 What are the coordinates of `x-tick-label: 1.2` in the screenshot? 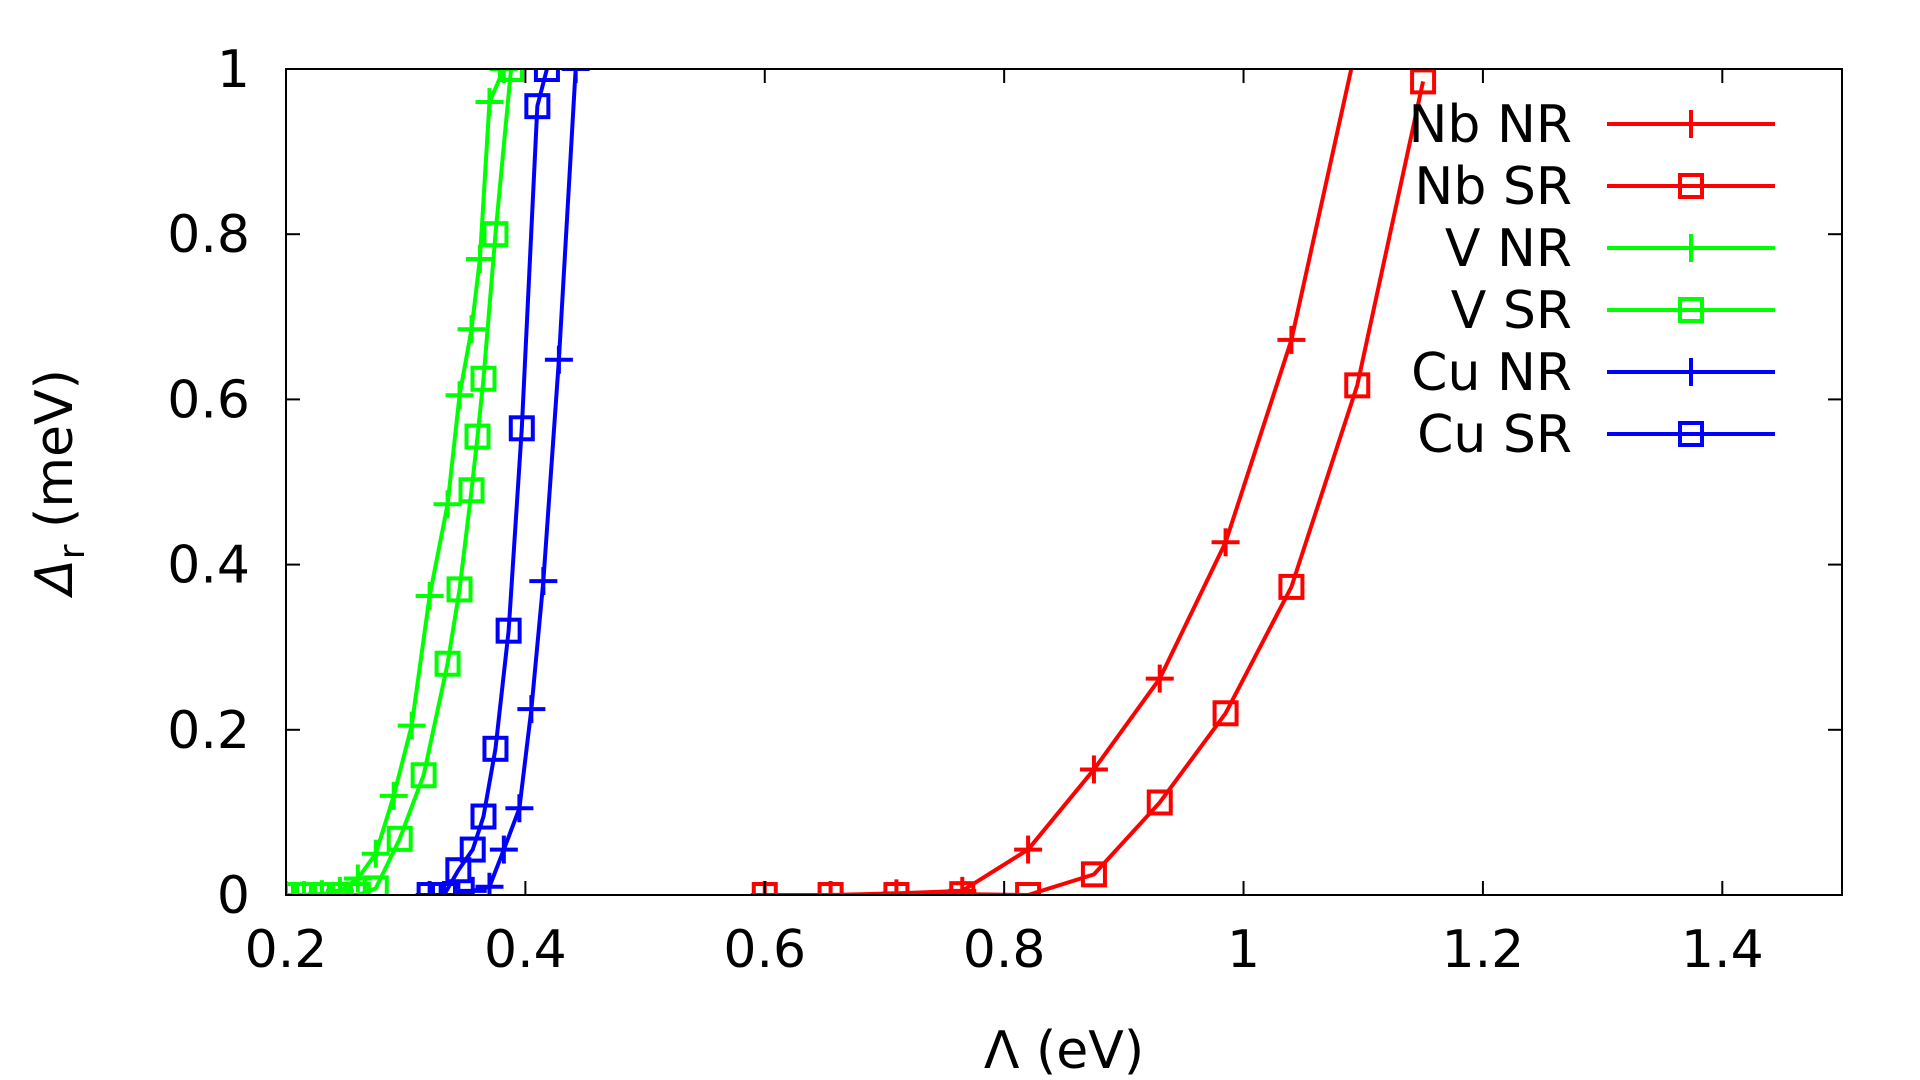 It's located at (1483, 950).